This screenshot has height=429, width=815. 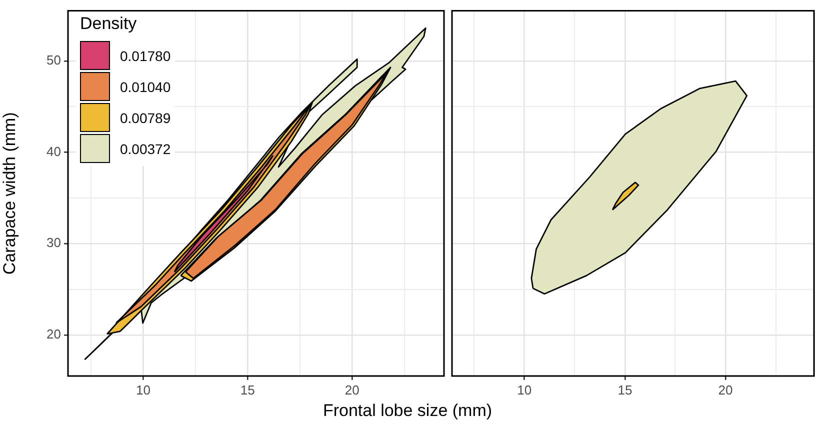 What do you see at coordinates (145, 56) in the screenshot?
I see `legend-label: 0.01780` at bounding box center [145, 56].